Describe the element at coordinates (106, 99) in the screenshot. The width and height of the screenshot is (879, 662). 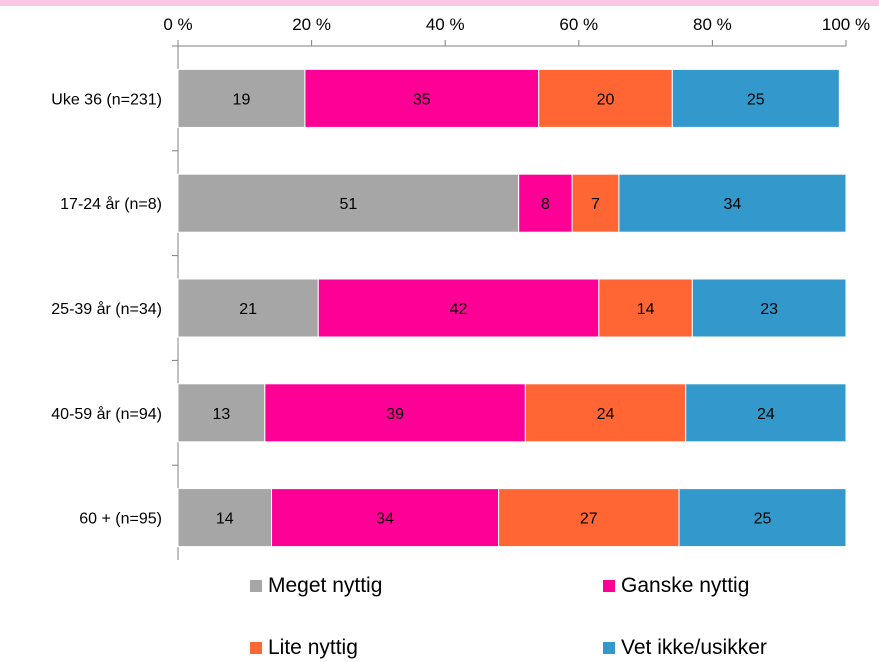
I see `category-label: Uke 36 (n=231)` at that location.